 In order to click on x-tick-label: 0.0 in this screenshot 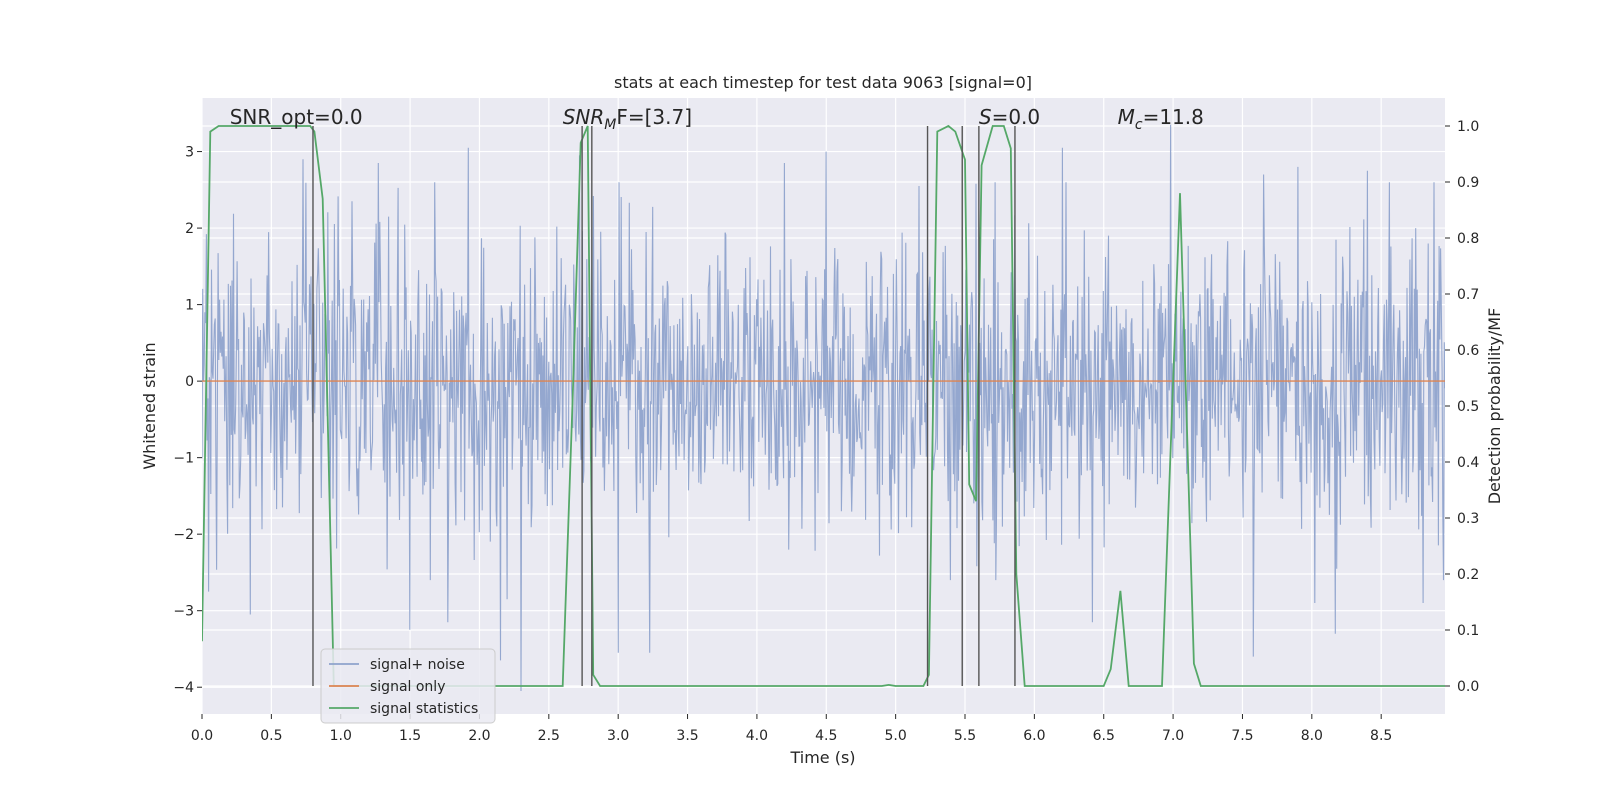, I will do `click(202, 736)`.